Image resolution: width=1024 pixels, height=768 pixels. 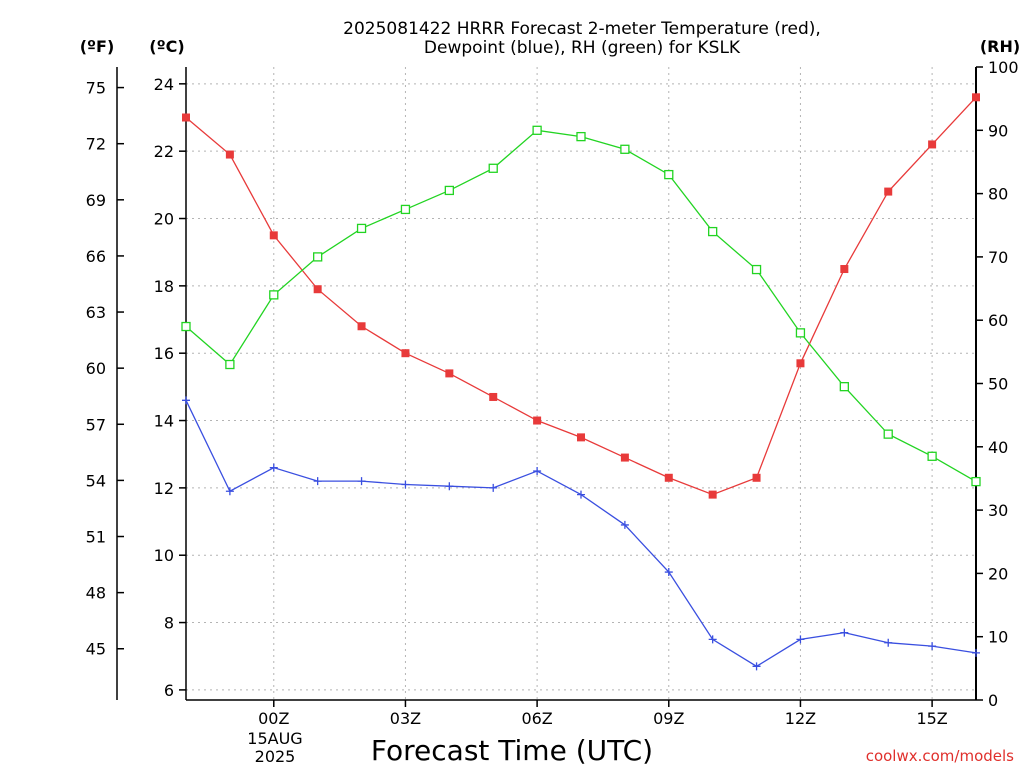 What do you see at coordinates (164, 151) in the screenshot?
I see `celsius-tick-label: 22` at bounding box center [164, 151].